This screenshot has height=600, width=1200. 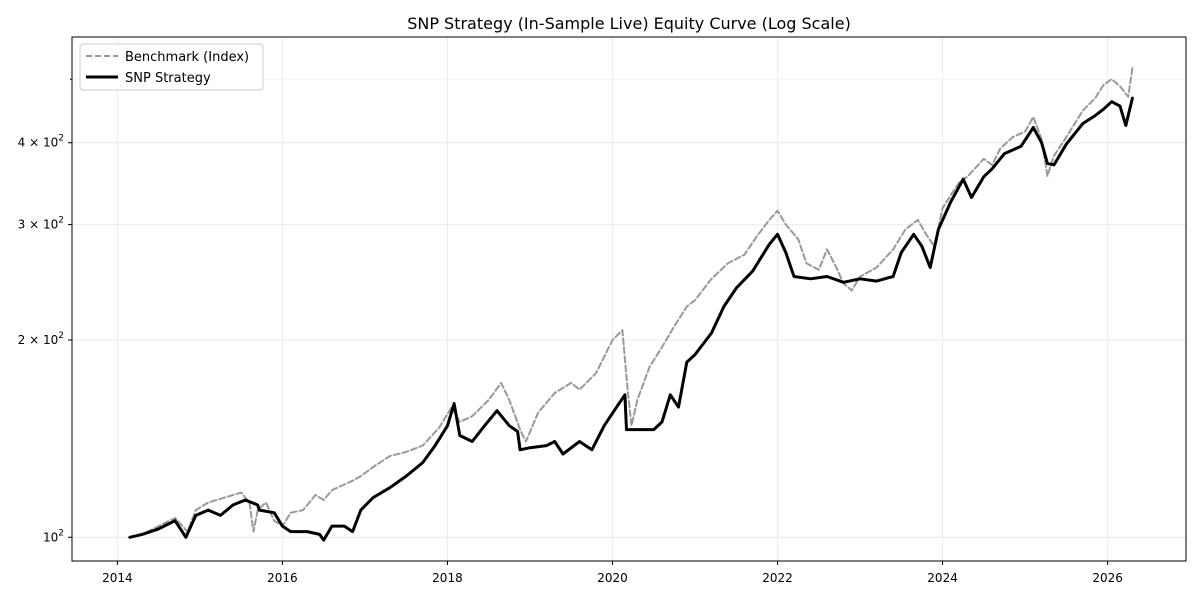 What do you see at coordinates (53, 536) in the screenshot?
I see `y-tick-label: 102` at bounding box center [53, 536].